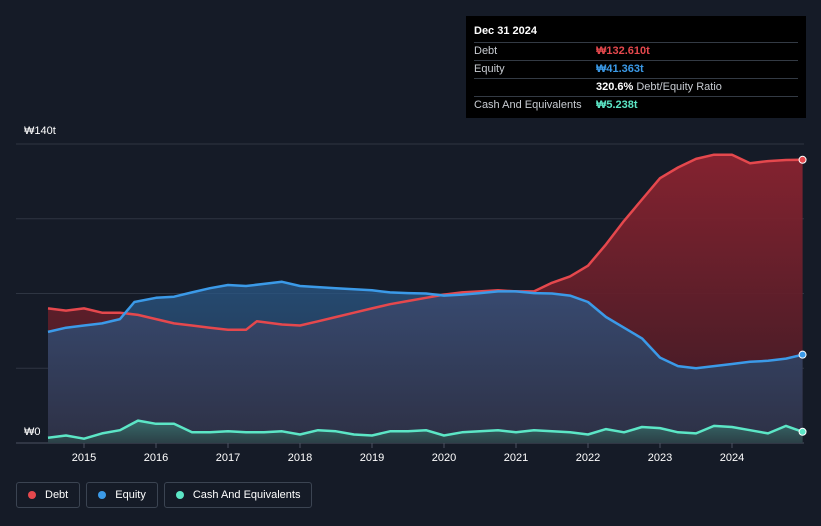  I want to click on legend-label-cash: Cash And Equivalents, so click(246, 495).